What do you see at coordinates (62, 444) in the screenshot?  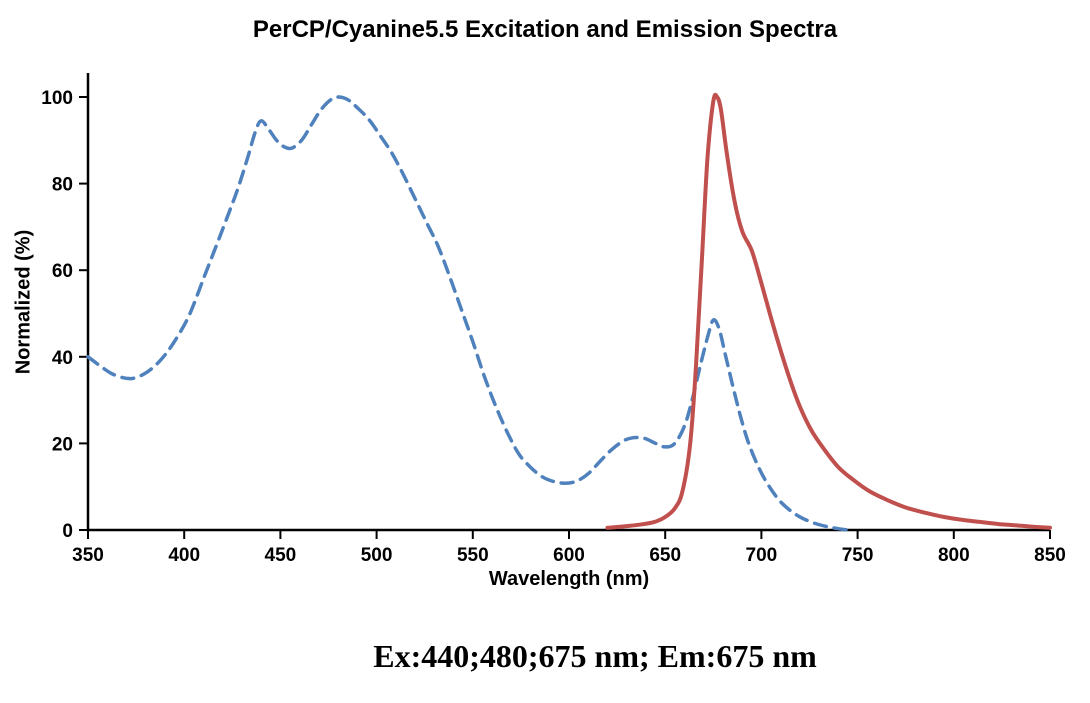 I see `y-tick-label: 20` at bounding box center [62, 444].